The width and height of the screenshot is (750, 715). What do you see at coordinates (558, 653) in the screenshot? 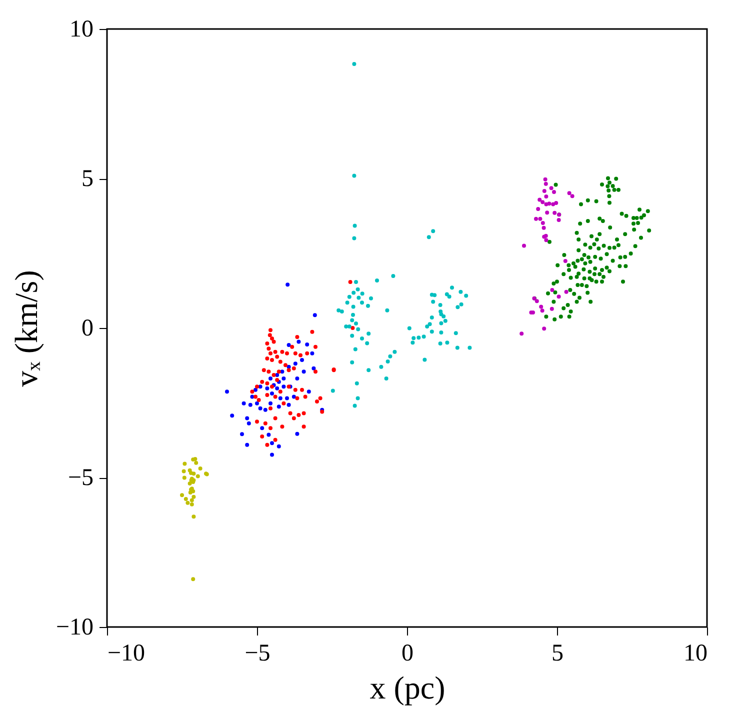
I see `x-tick-label: 5` at bounding box center [558, 653].